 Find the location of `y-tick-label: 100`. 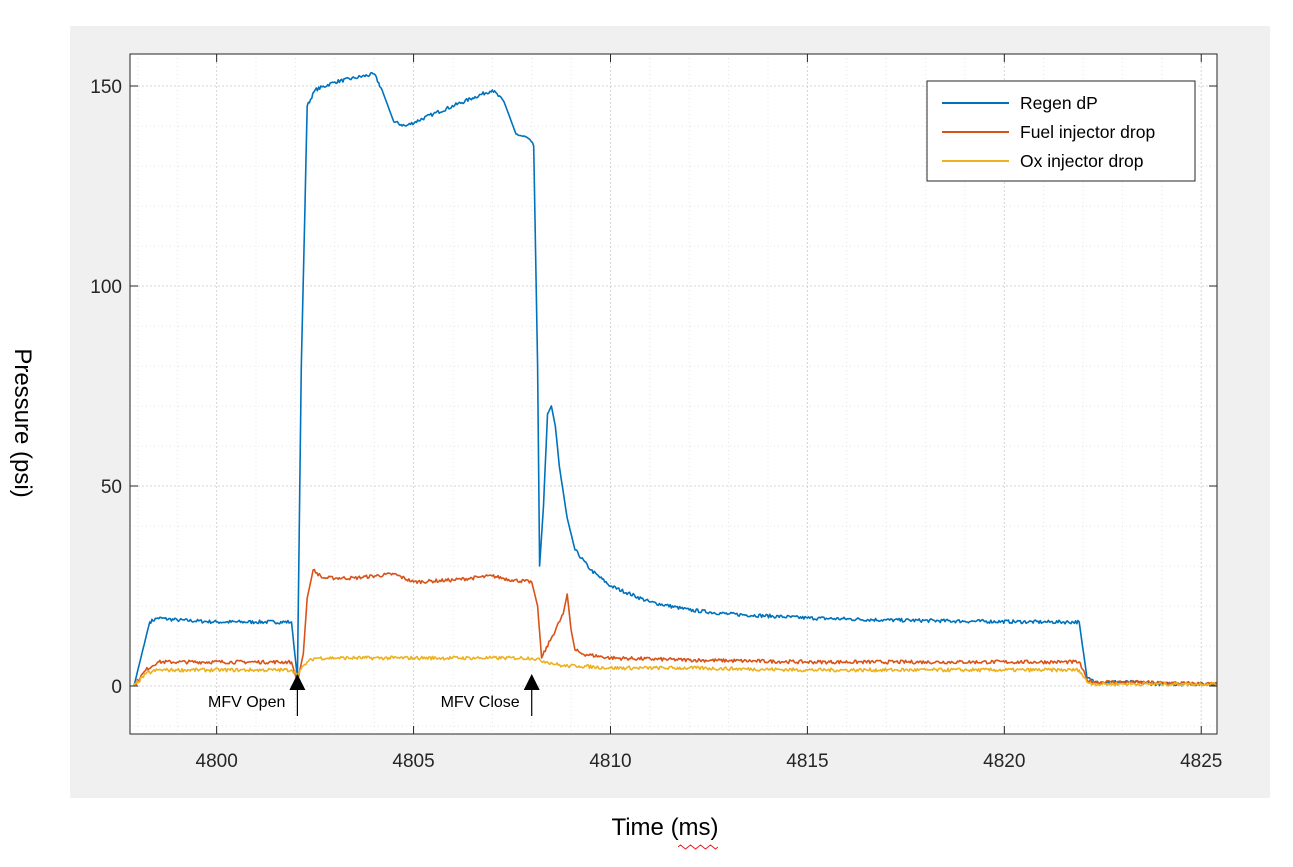

y-tick-label: 100 is located at coordinates (106, 287).